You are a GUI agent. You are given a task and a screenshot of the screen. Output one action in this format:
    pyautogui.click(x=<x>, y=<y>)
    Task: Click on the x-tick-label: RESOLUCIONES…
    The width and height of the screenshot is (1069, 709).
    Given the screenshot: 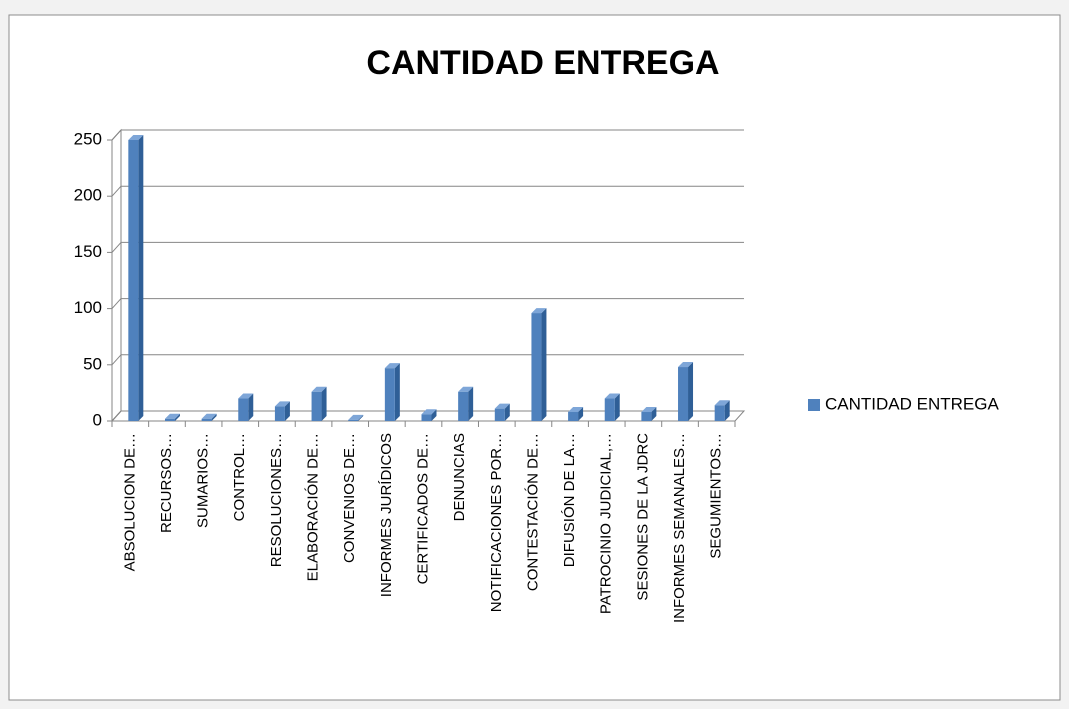 What is the action you would take?
    pyautogui.click(x=276, y=500)
    